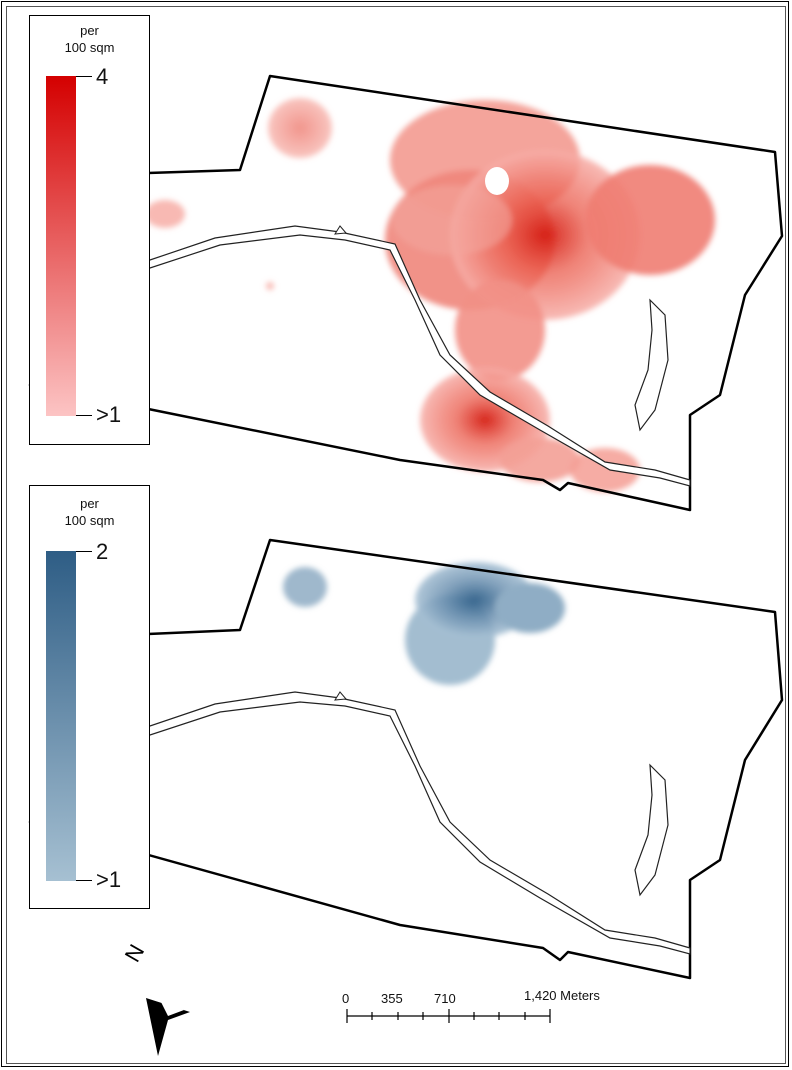  What do you see at coordinates (102, 77) in the screenshot?
I see `legend-top-max-label: 4` at bounding box center [102, 77].